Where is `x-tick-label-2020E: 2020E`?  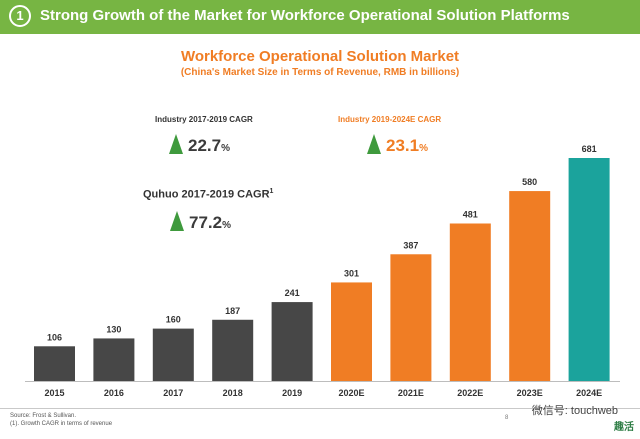
x-tick-label-2020E: 2020E is located at coordinates (351, 393).